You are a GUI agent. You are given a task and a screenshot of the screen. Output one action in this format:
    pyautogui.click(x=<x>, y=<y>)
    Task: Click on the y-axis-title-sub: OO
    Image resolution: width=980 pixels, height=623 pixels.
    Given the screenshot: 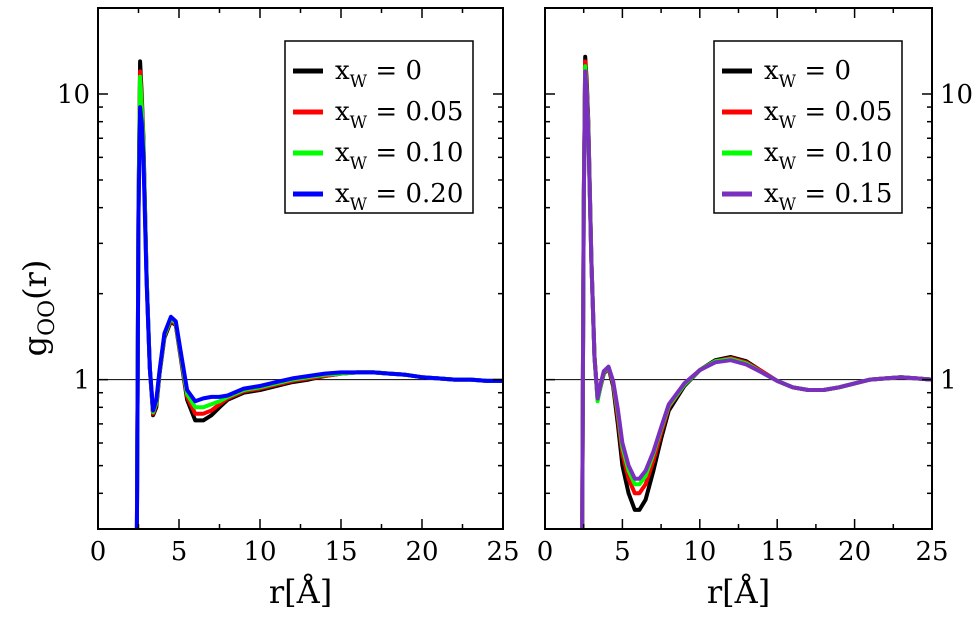 What is the action you would take?
    pyautogui.click(x=47, y=318)
    